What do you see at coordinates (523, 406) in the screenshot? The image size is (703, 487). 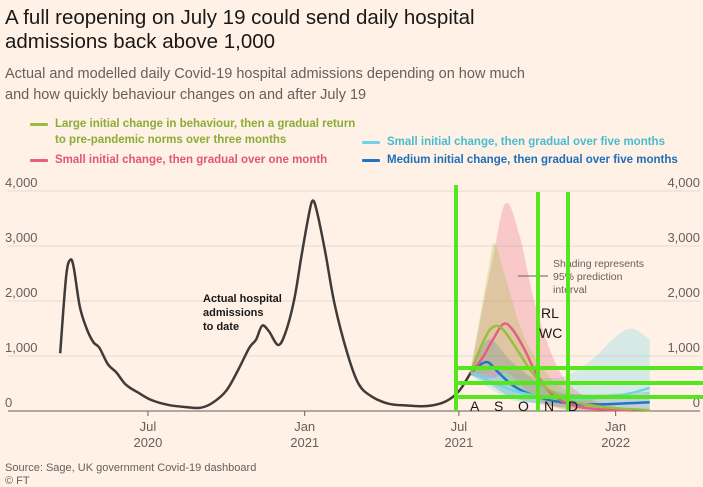 I see `overlay-letter-o: O` at bounding box center [523, 406].